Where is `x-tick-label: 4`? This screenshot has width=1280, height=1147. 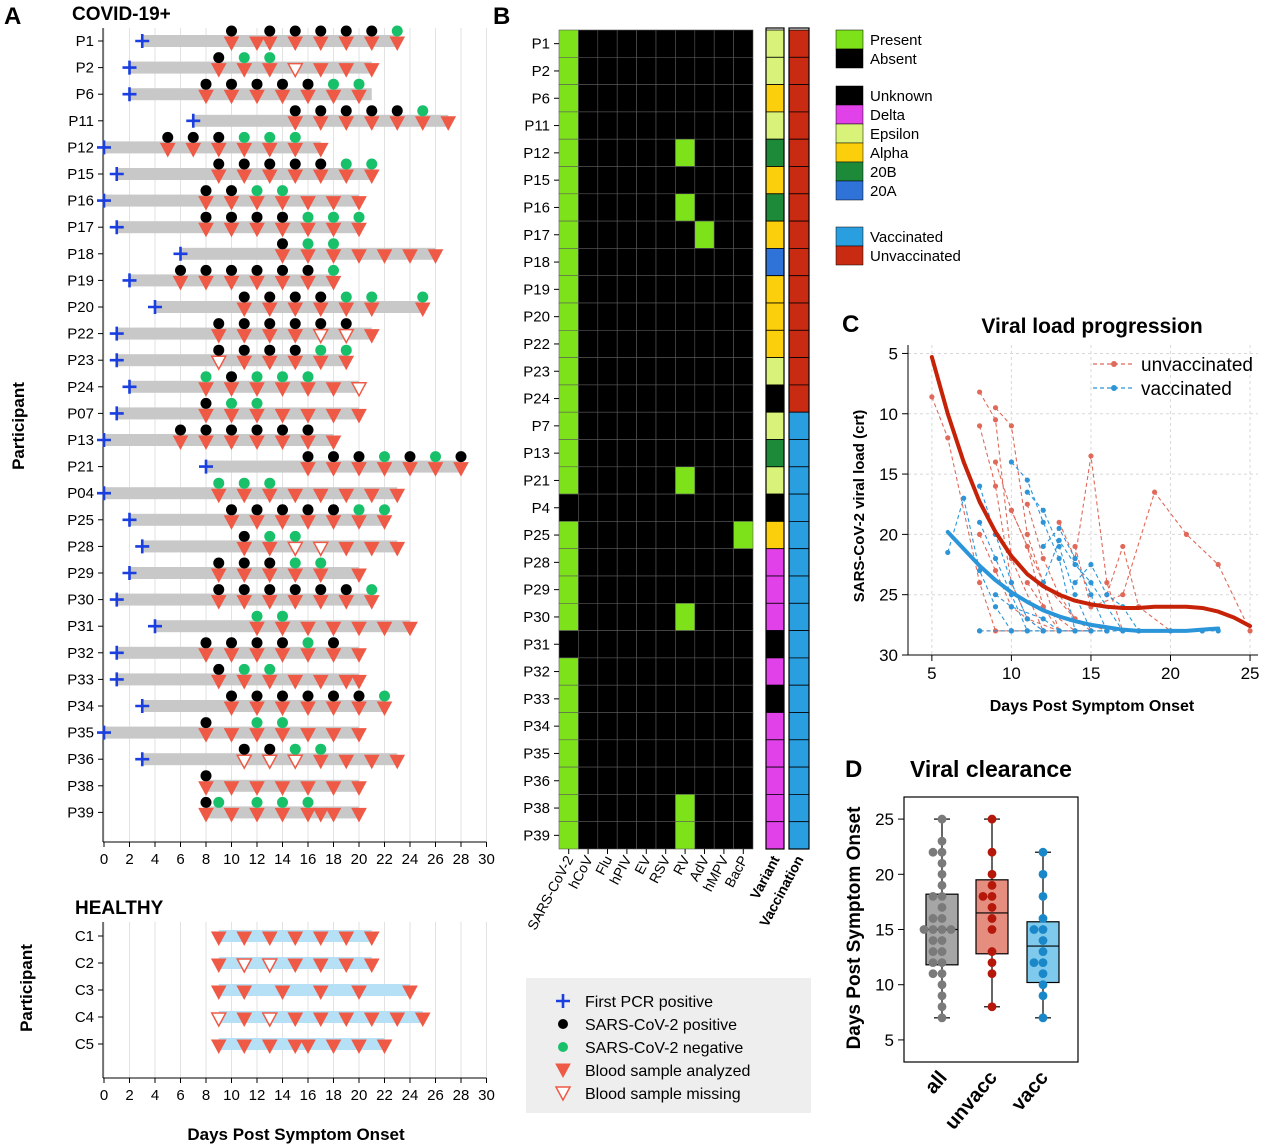 x-tick-label: 4 is located at coordinates (155, 859).